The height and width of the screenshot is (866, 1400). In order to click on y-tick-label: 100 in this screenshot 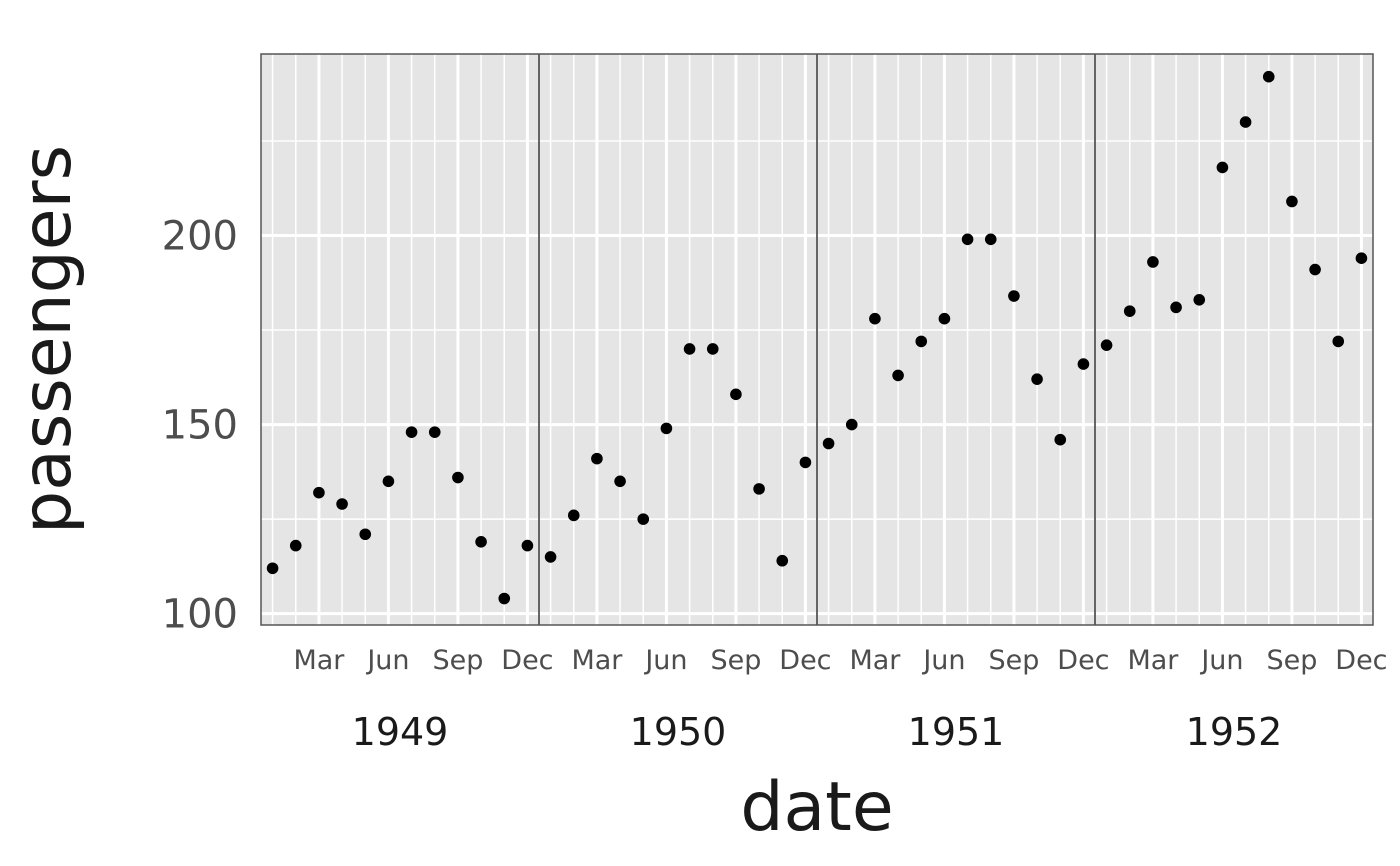, I will do `click(200, 615)`.